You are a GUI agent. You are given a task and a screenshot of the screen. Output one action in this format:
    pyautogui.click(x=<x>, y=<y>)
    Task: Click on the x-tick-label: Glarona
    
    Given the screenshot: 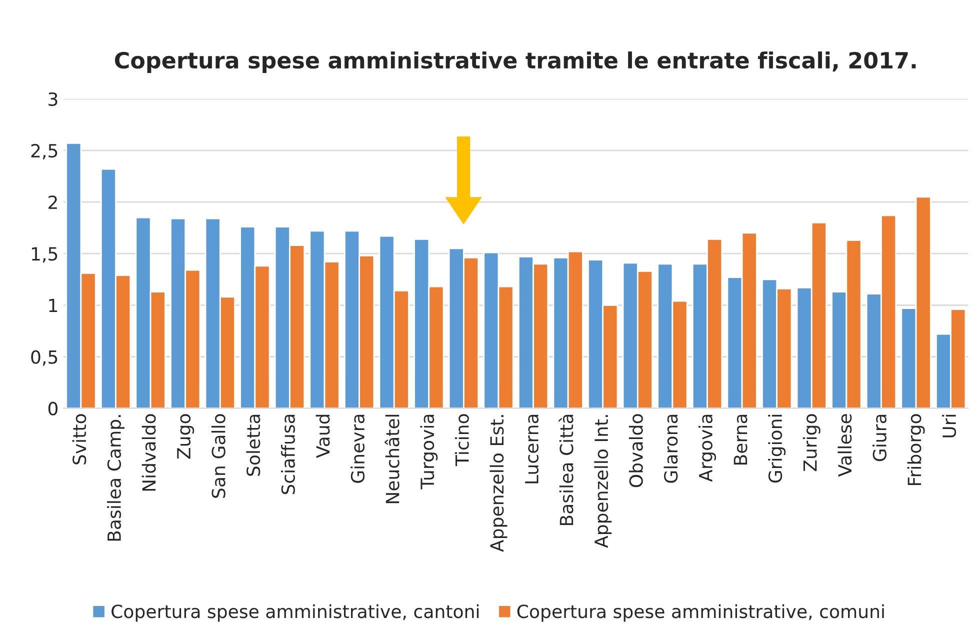 What is the action you would take?
    pyautogui.click(x=671, y=448)
    